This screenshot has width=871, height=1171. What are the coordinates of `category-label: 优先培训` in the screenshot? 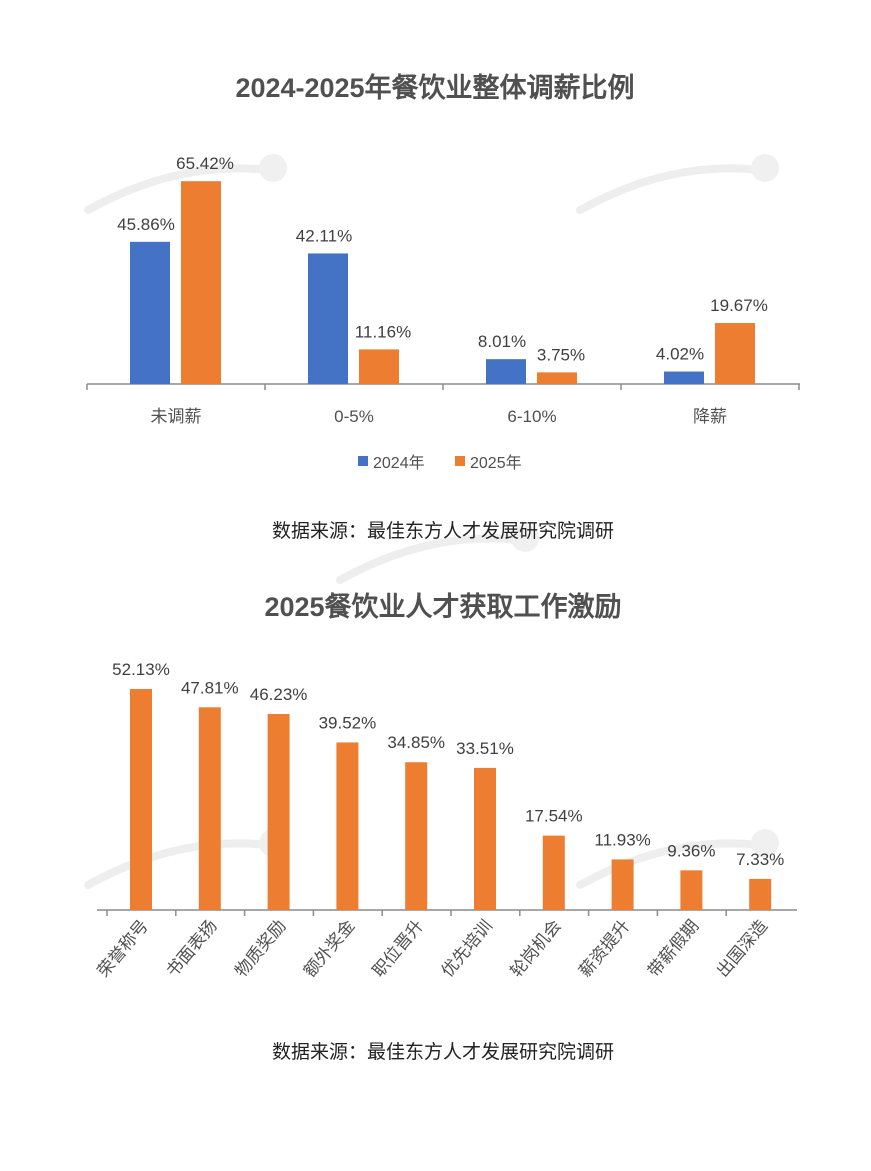 It's located at (467, 948).